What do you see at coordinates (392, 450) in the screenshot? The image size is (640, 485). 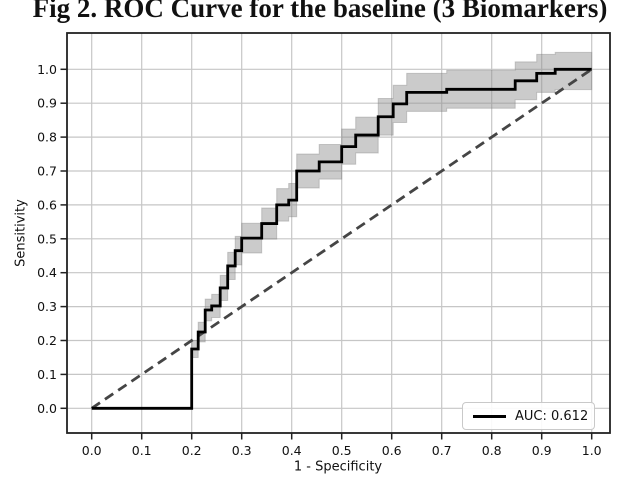 I see `x-tick-label: 0.6` at bounding box center [392, 450].